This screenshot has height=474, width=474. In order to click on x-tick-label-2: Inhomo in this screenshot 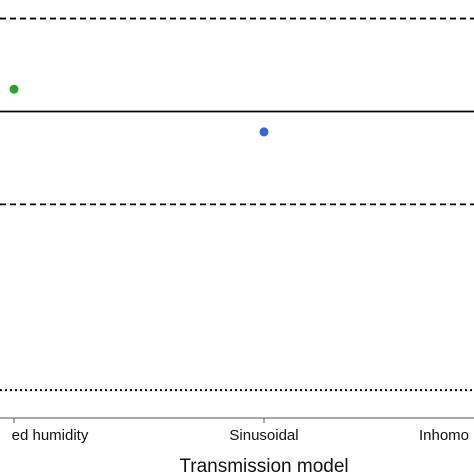, I will do `click(444, 435)`.